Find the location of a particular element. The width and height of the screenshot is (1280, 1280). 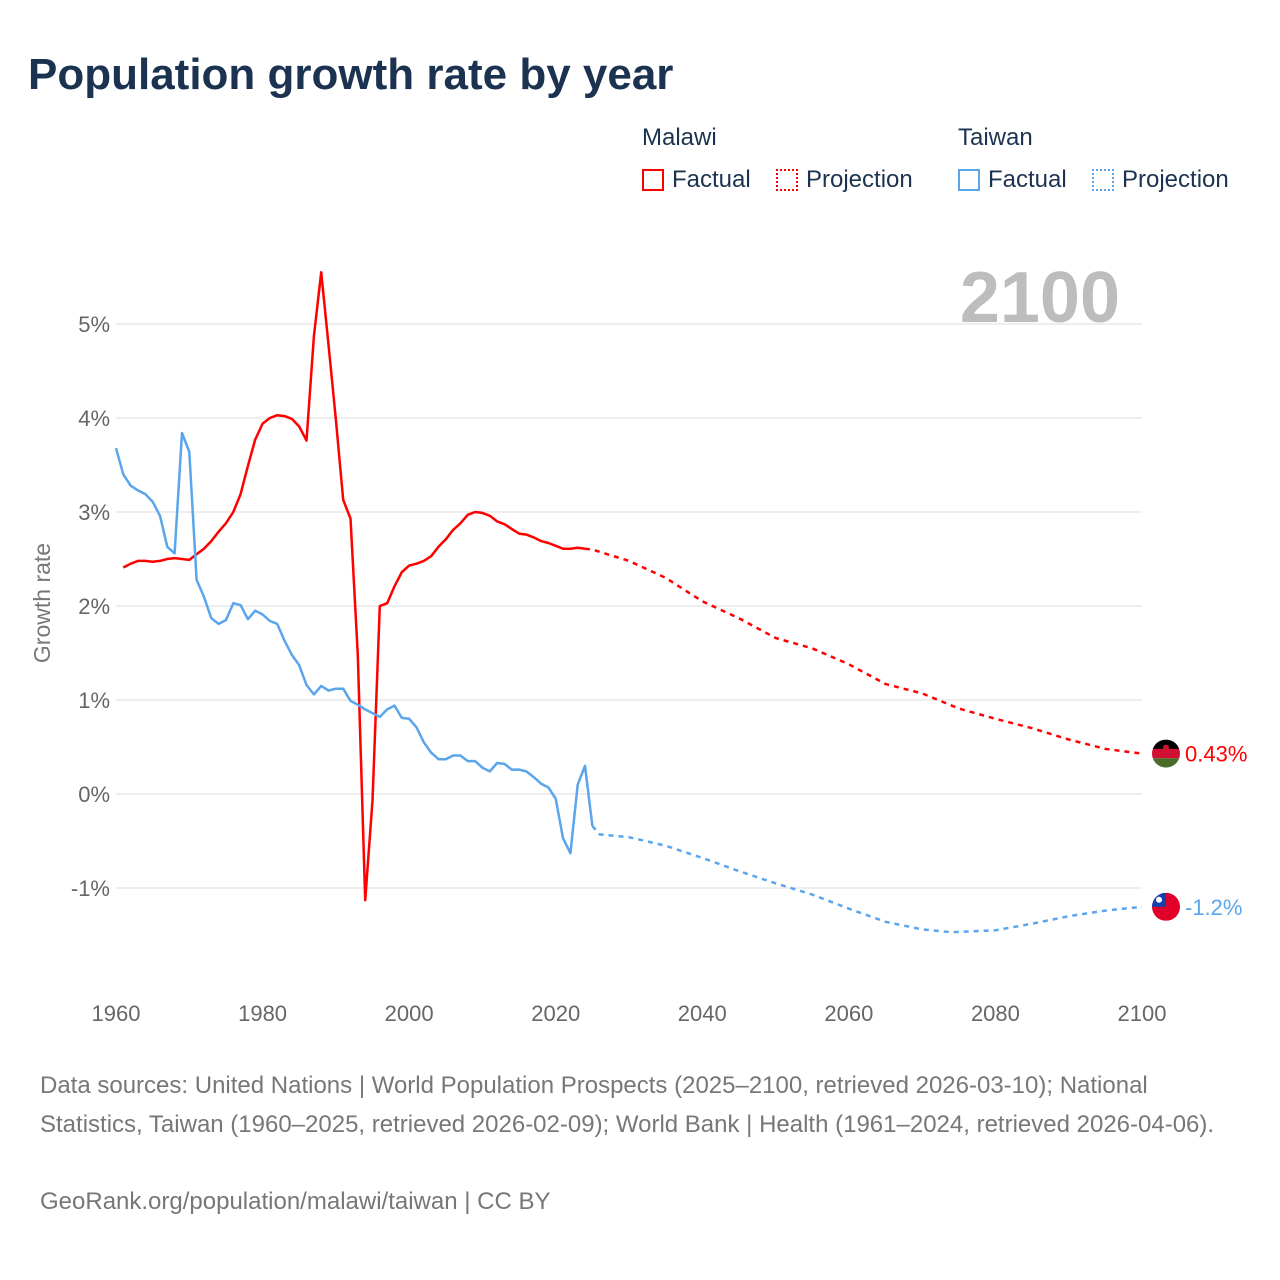

legend-group-name: Malawi is located at coordinates (679, 137).